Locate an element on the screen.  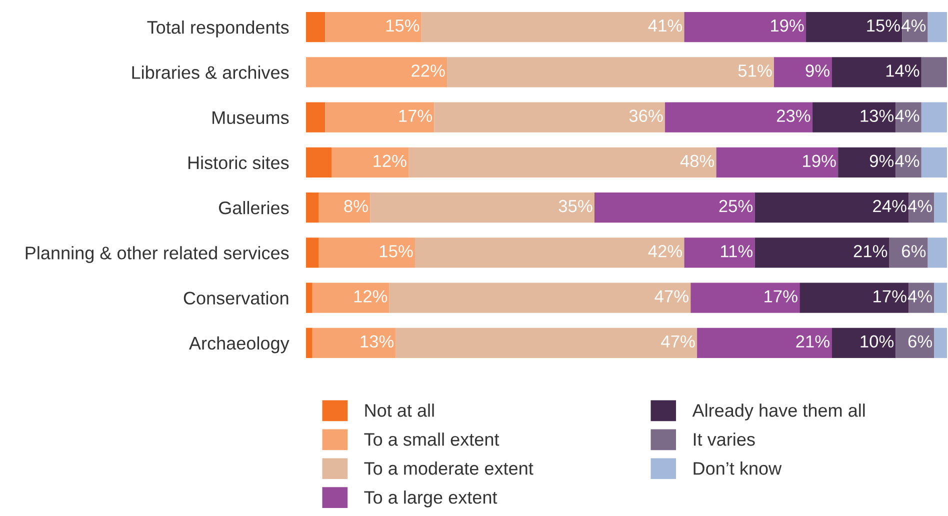
data-label: 36% is located at coordinates (646, 116).